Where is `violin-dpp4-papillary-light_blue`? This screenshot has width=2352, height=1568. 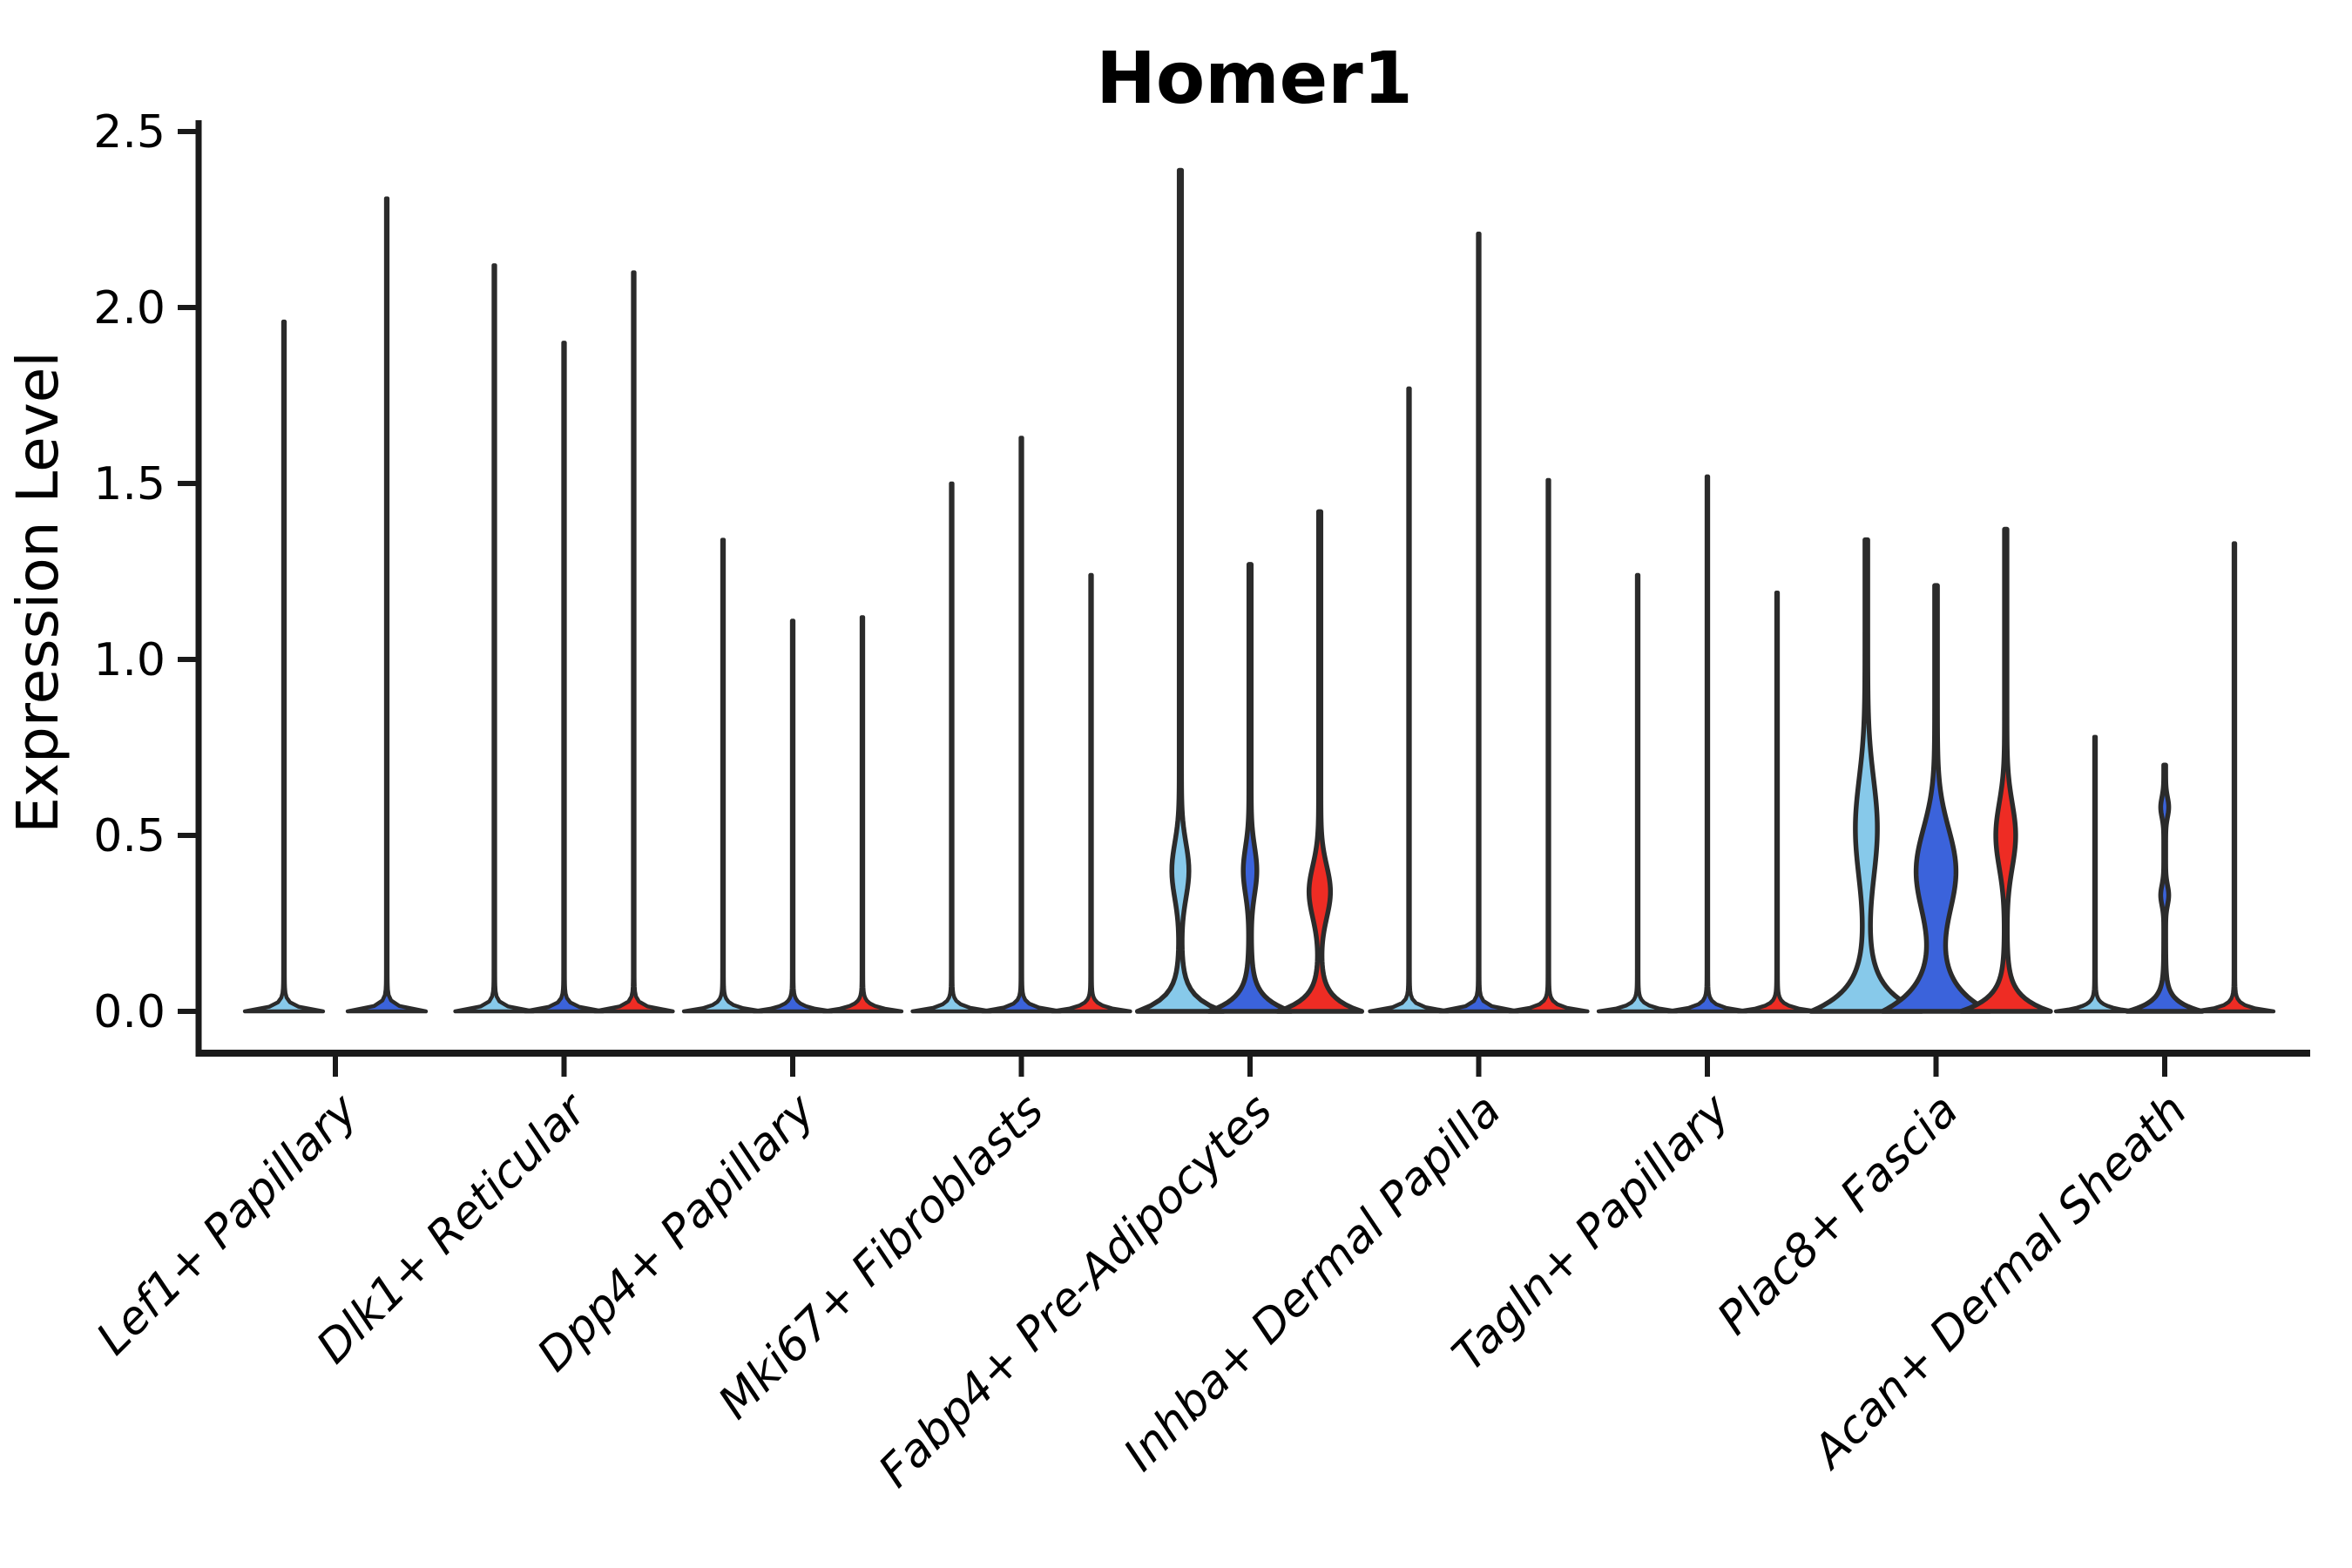
violin-dpp4-papillary-light_blue is located at coordinates (723, 775).